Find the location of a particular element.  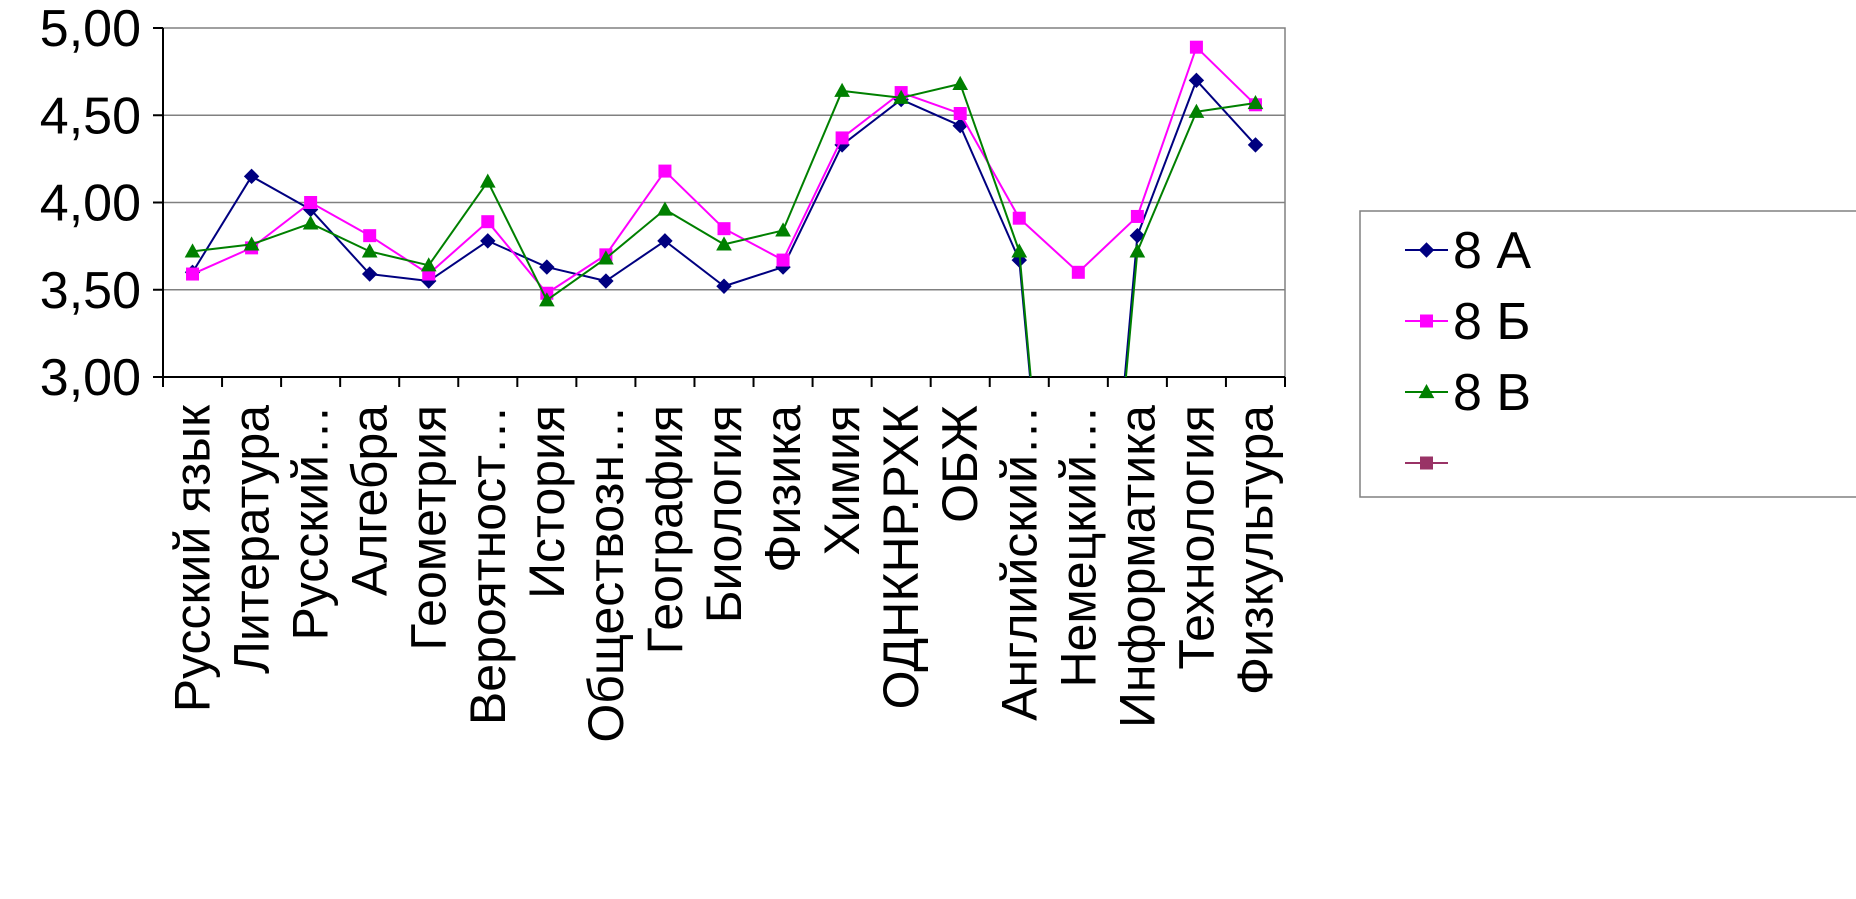

x-category-label: Информатика is located at coordinates (1137, 566).